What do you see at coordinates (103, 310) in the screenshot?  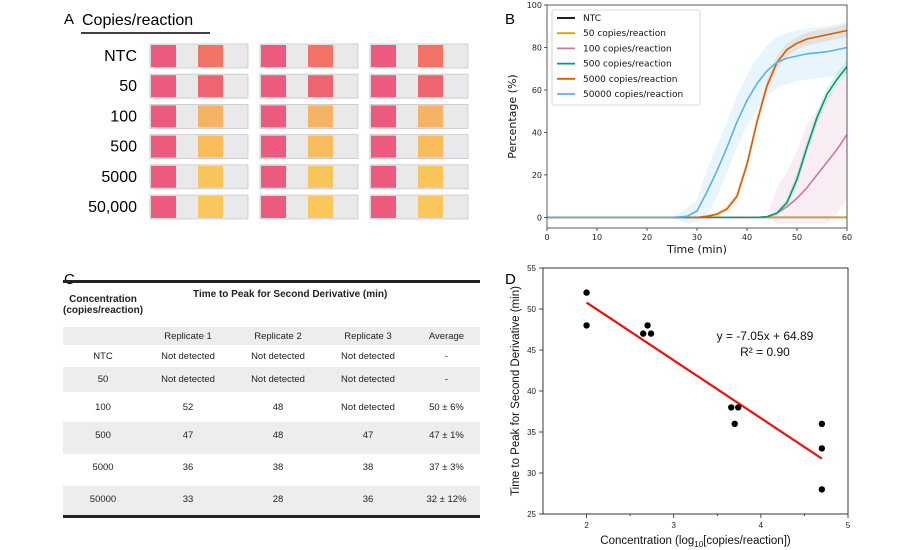 I see `header-concentration-line2: (copies/reaction)` at bounding box center [103, 310].